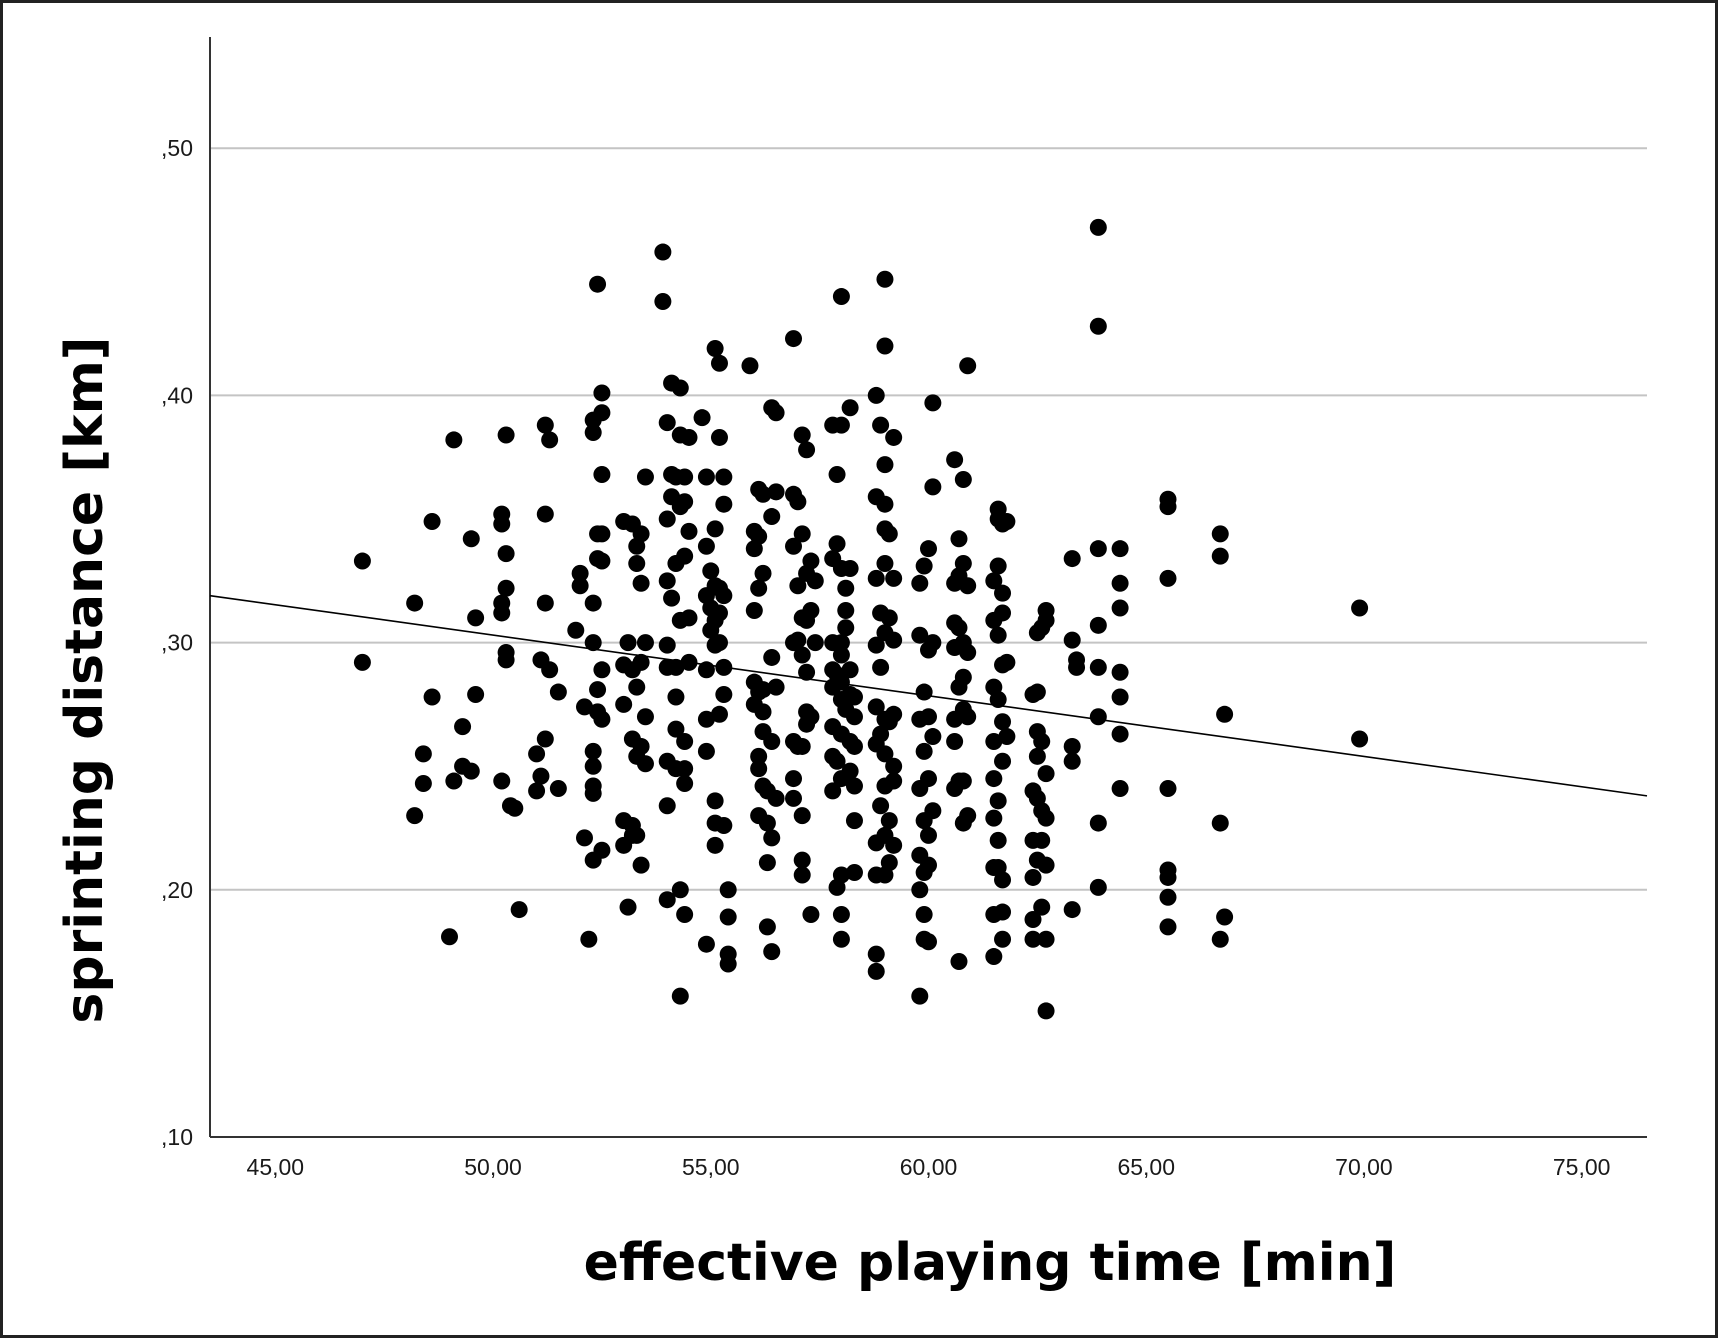 The width and height of the screenshot is (1718, 1338). Describe the element at coordinates (177, 890) in the screenshot. I see `y-tick-label: ,20` at that location.